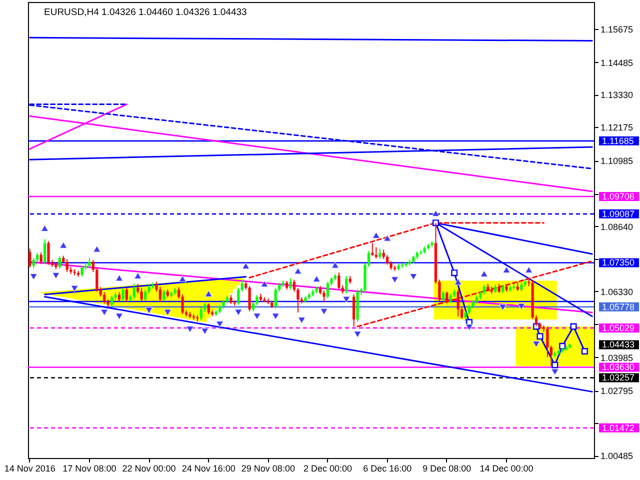 Image resolution: width=640 pixels, height=480 pixels. I want to click on y-tick-label: 1.14485, so click(617, 63).